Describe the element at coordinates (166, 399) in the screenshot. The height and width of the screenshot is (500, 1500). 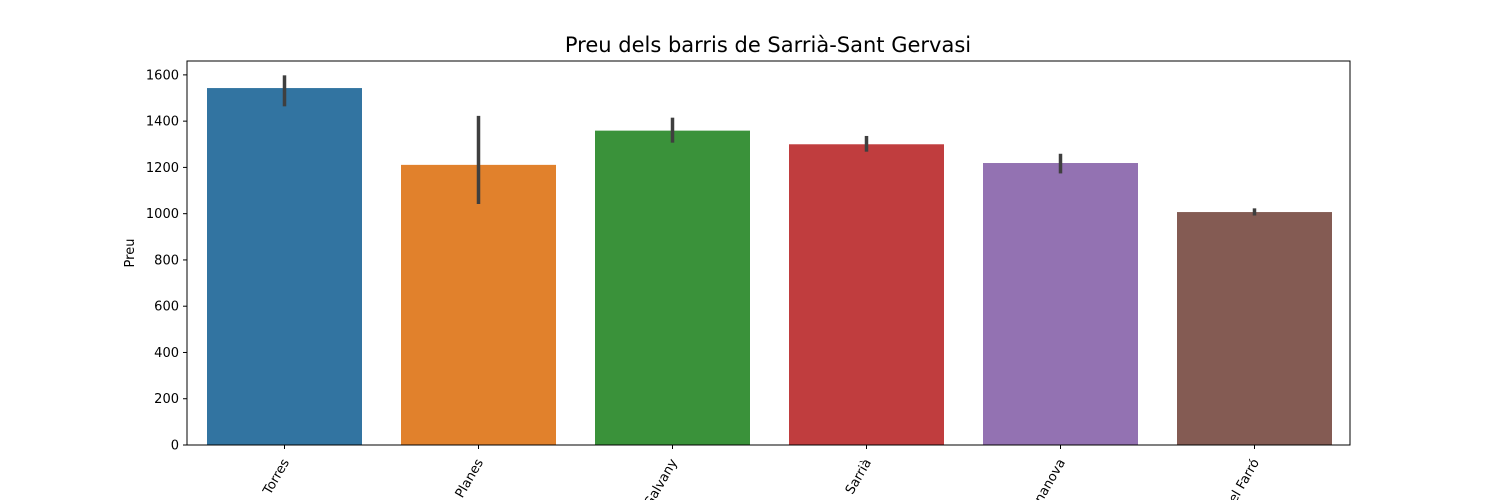
I see `y-tick-label-1: 200` at that location.